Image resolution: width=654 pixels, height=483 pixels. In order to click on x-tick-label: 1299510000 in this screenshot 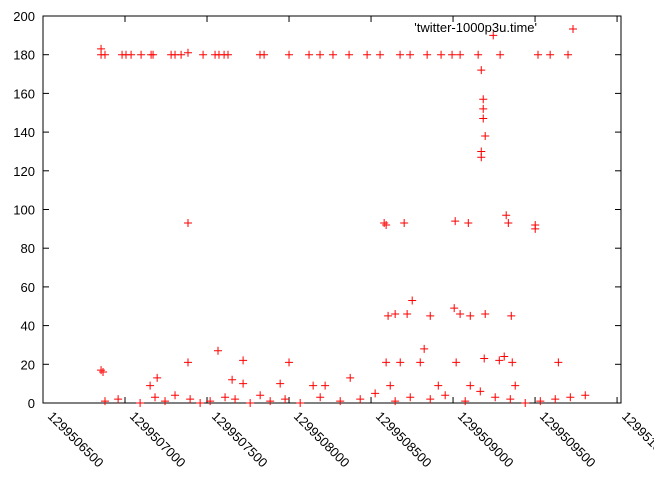, I will do `click(636, 440)`.